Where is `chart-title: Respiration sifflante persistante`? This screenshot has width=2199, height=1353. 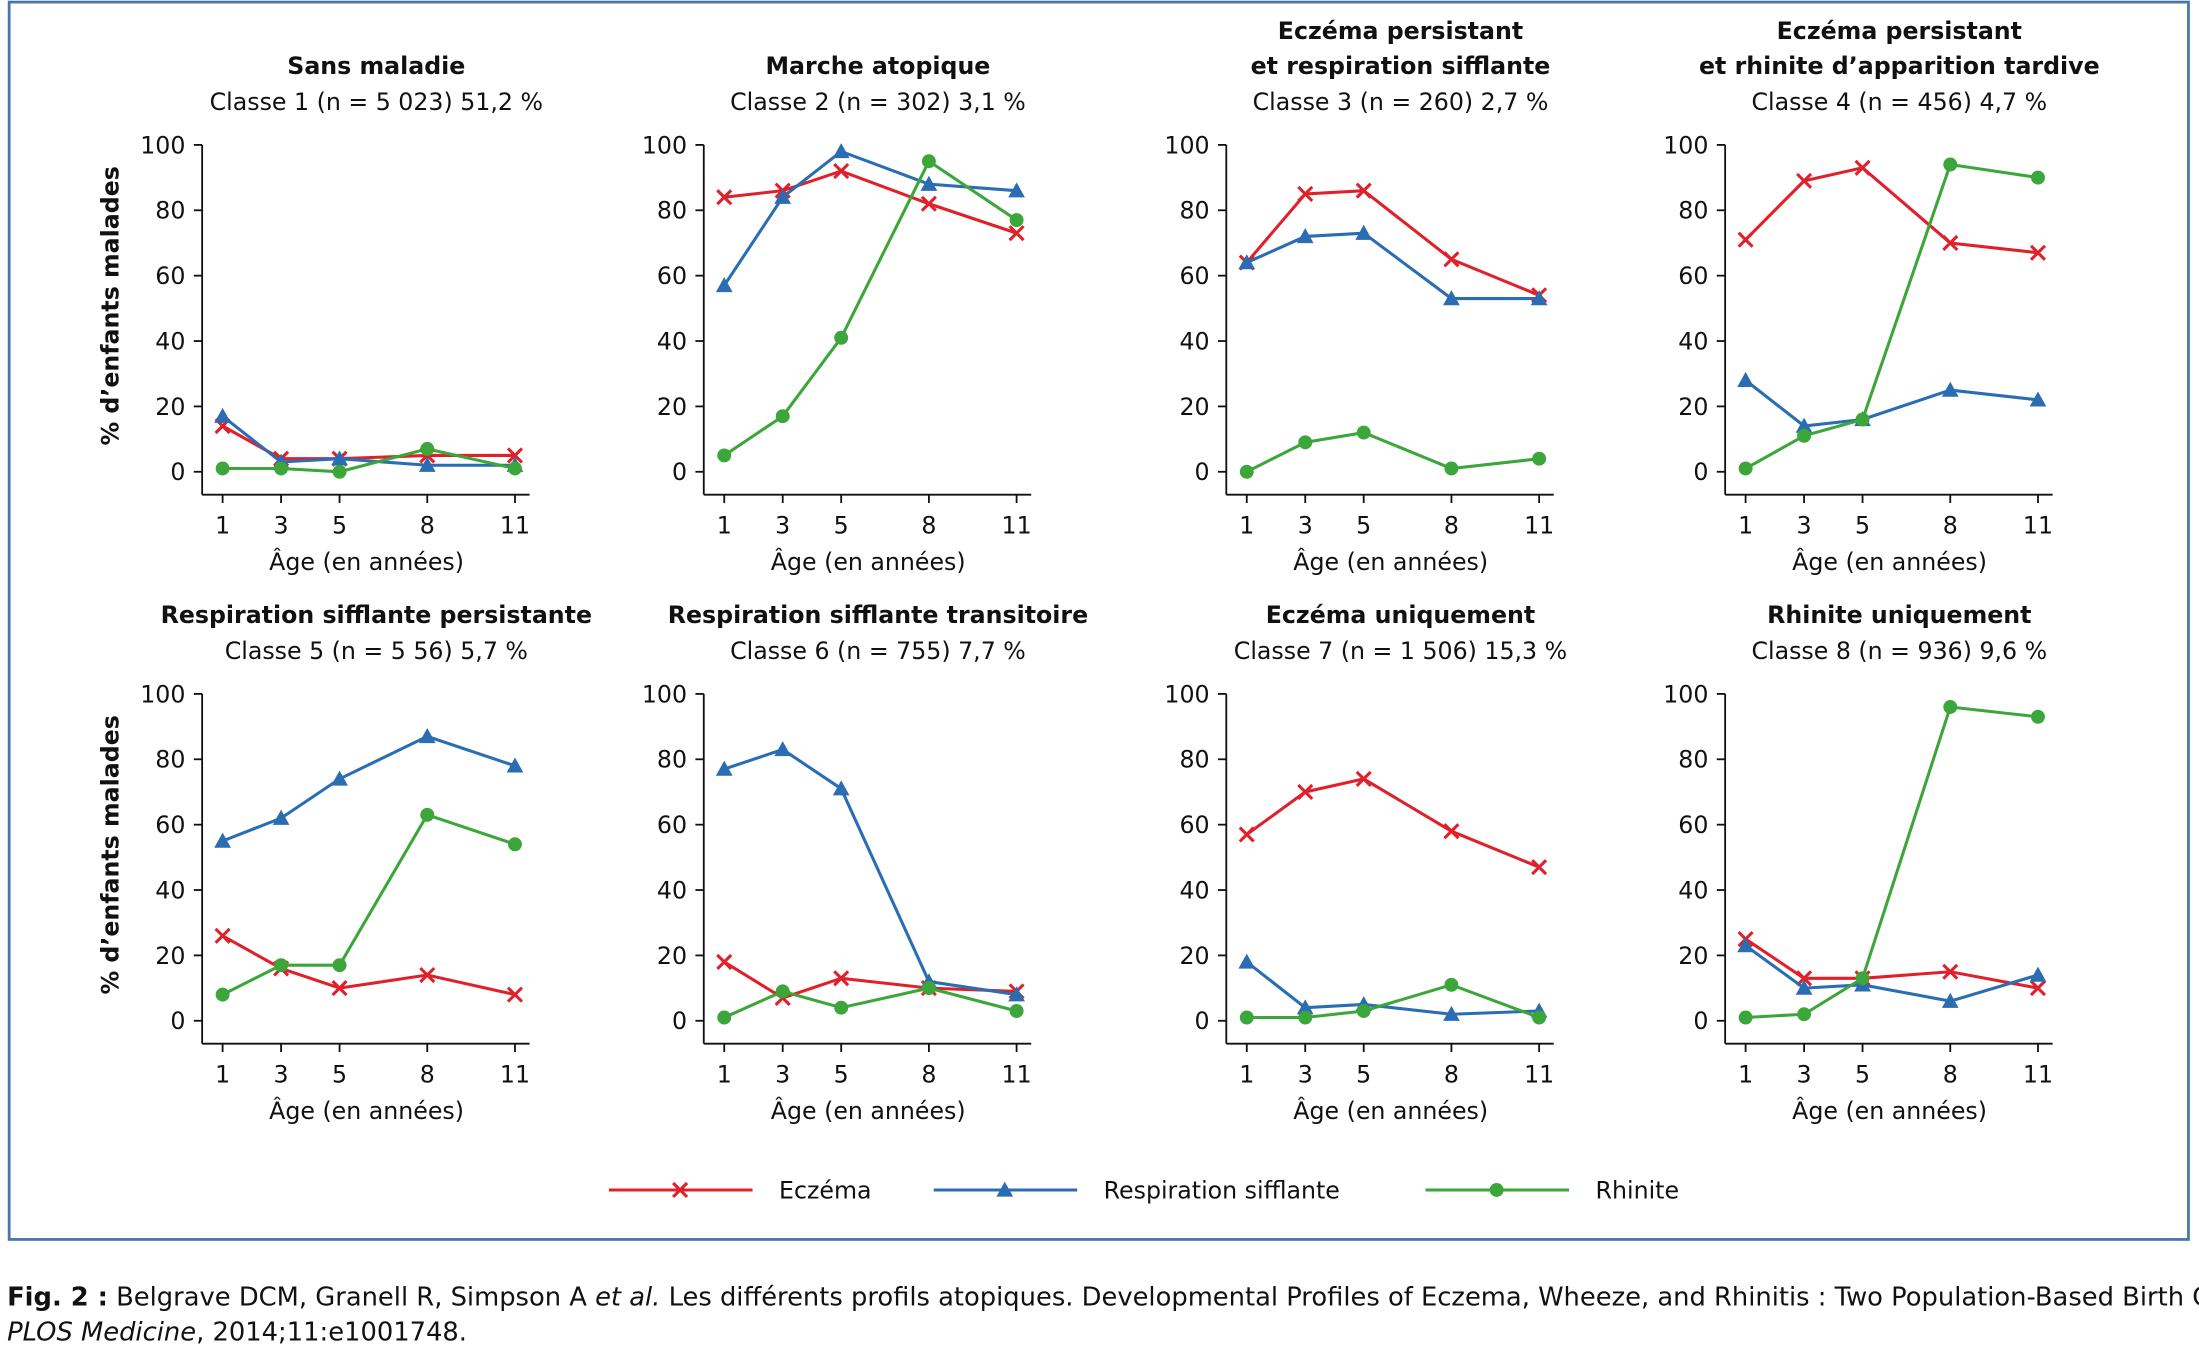 chart-title: Respiration sifflante persistante is located at coordinates (376, 615).